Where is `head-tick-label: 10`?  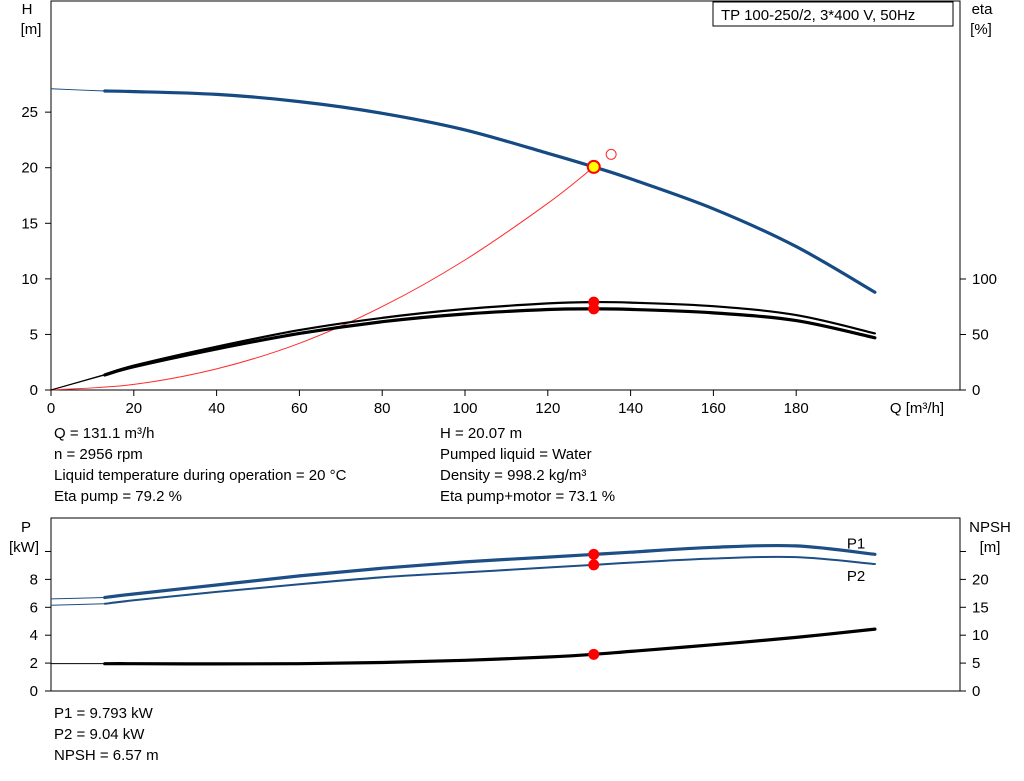 head-tick-label: 10 is located at coordinates (29, 279).